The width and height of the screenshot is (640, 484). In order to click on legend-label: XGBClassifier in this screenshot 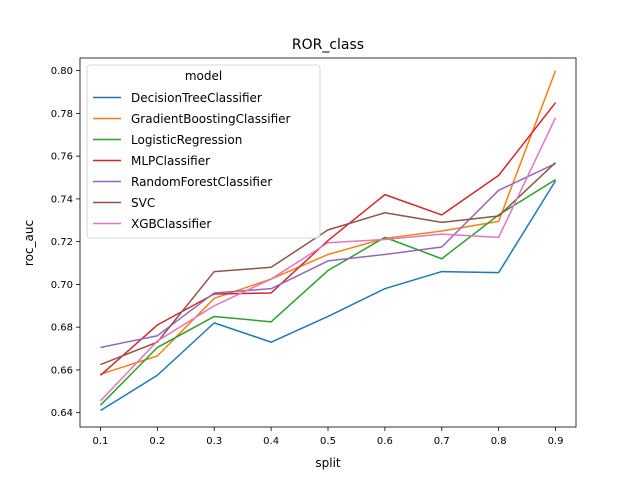, I will do `click(171, 224)`.